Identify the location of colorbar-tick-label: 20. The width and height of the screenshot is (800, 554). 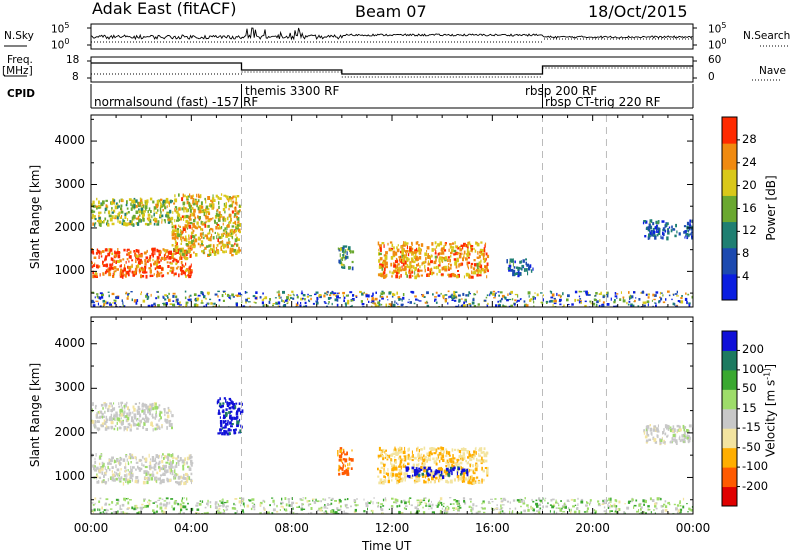
(749, 184).